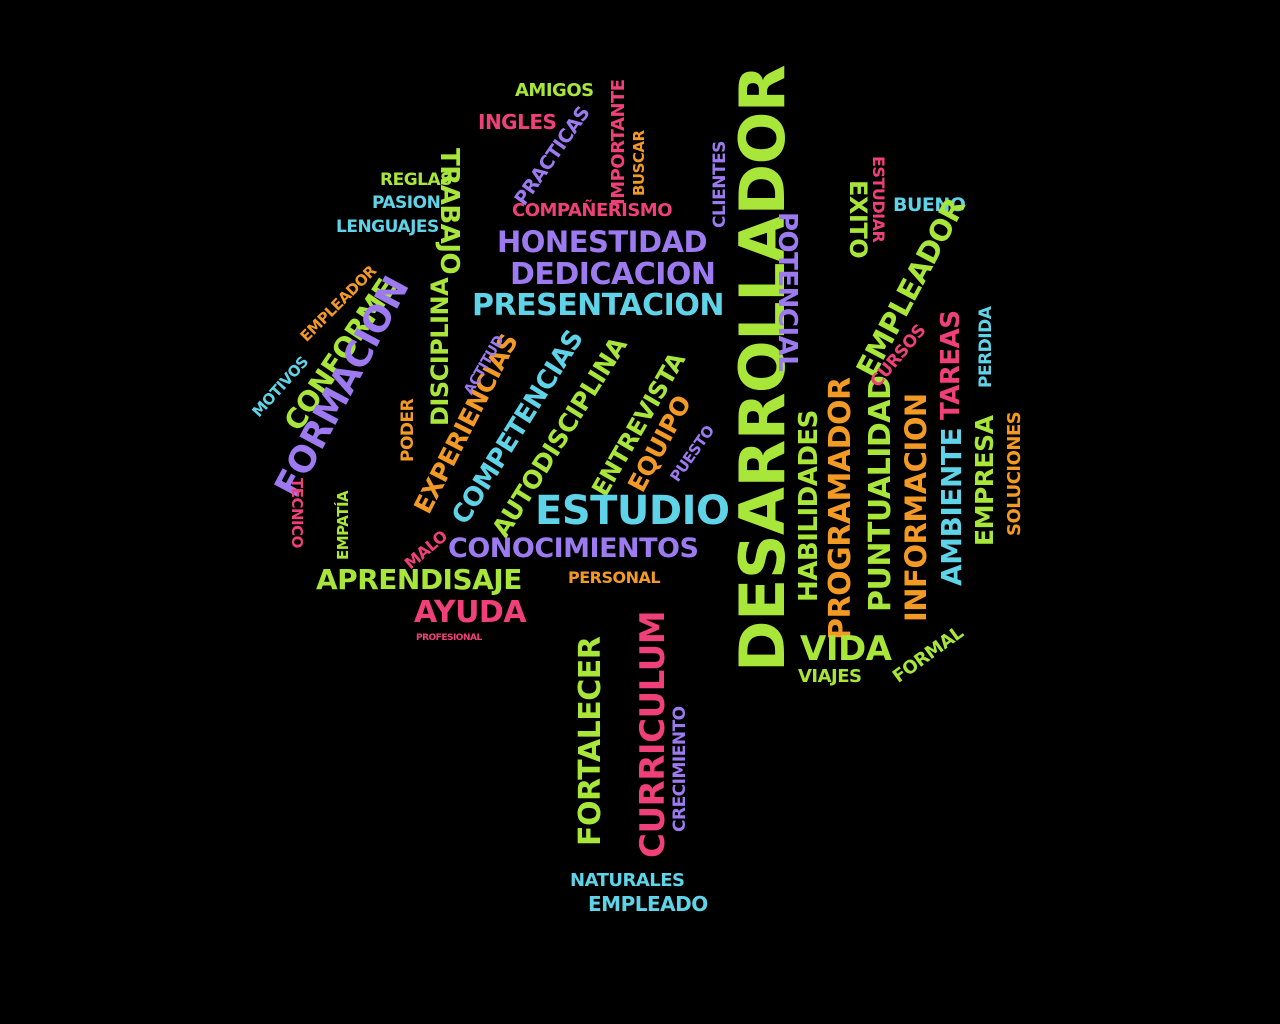  Describe the element at coordinates (639, 163) in the screenshot. I see `word-buscar: BUSCAR` at that location.